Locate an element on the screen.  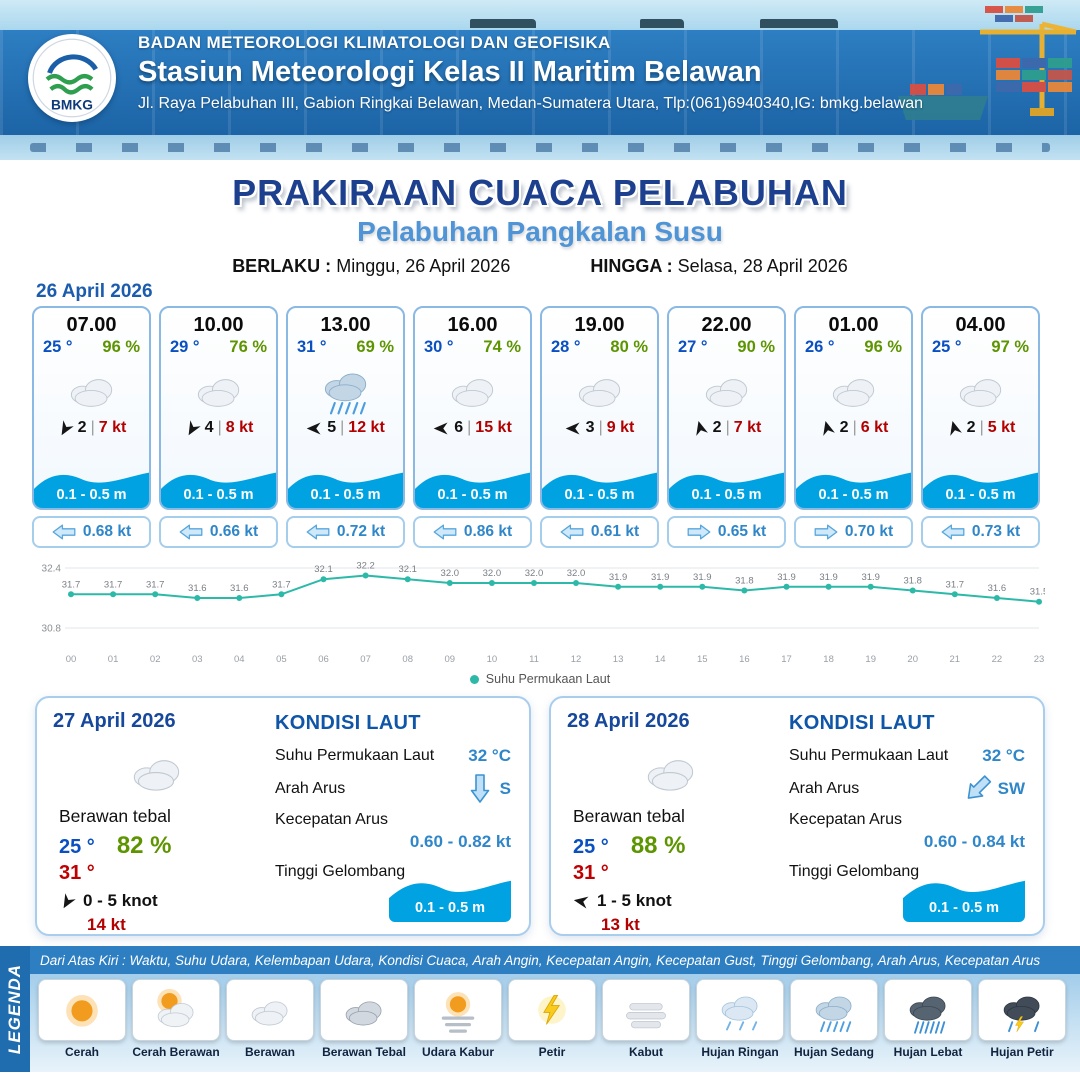
wind-speed: 7 kt is located at coordinates (112, 427).